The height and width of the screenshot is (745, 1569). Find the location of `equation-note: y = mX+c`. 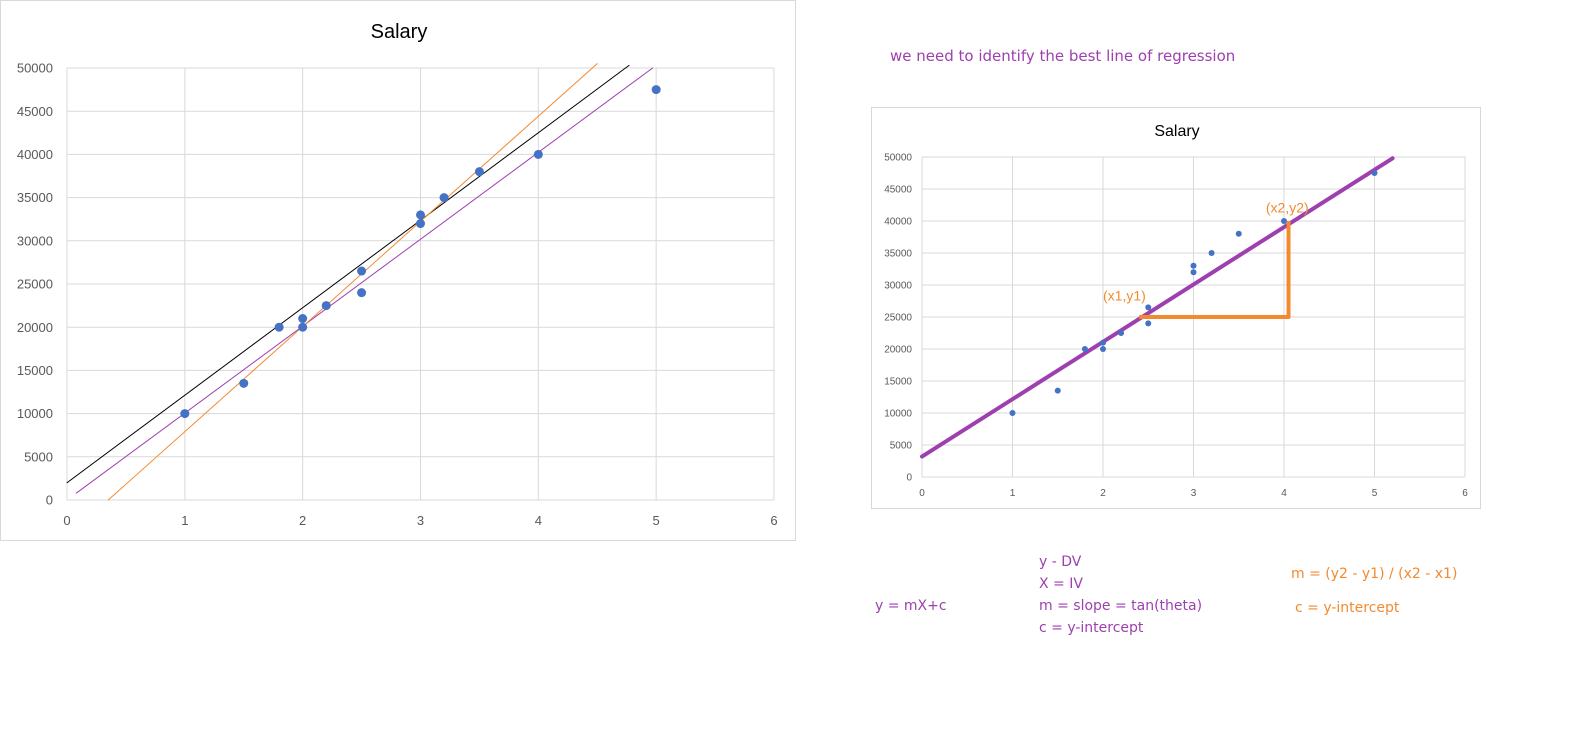

equation-note: y = mX+c is located at coordinates (911, 606).